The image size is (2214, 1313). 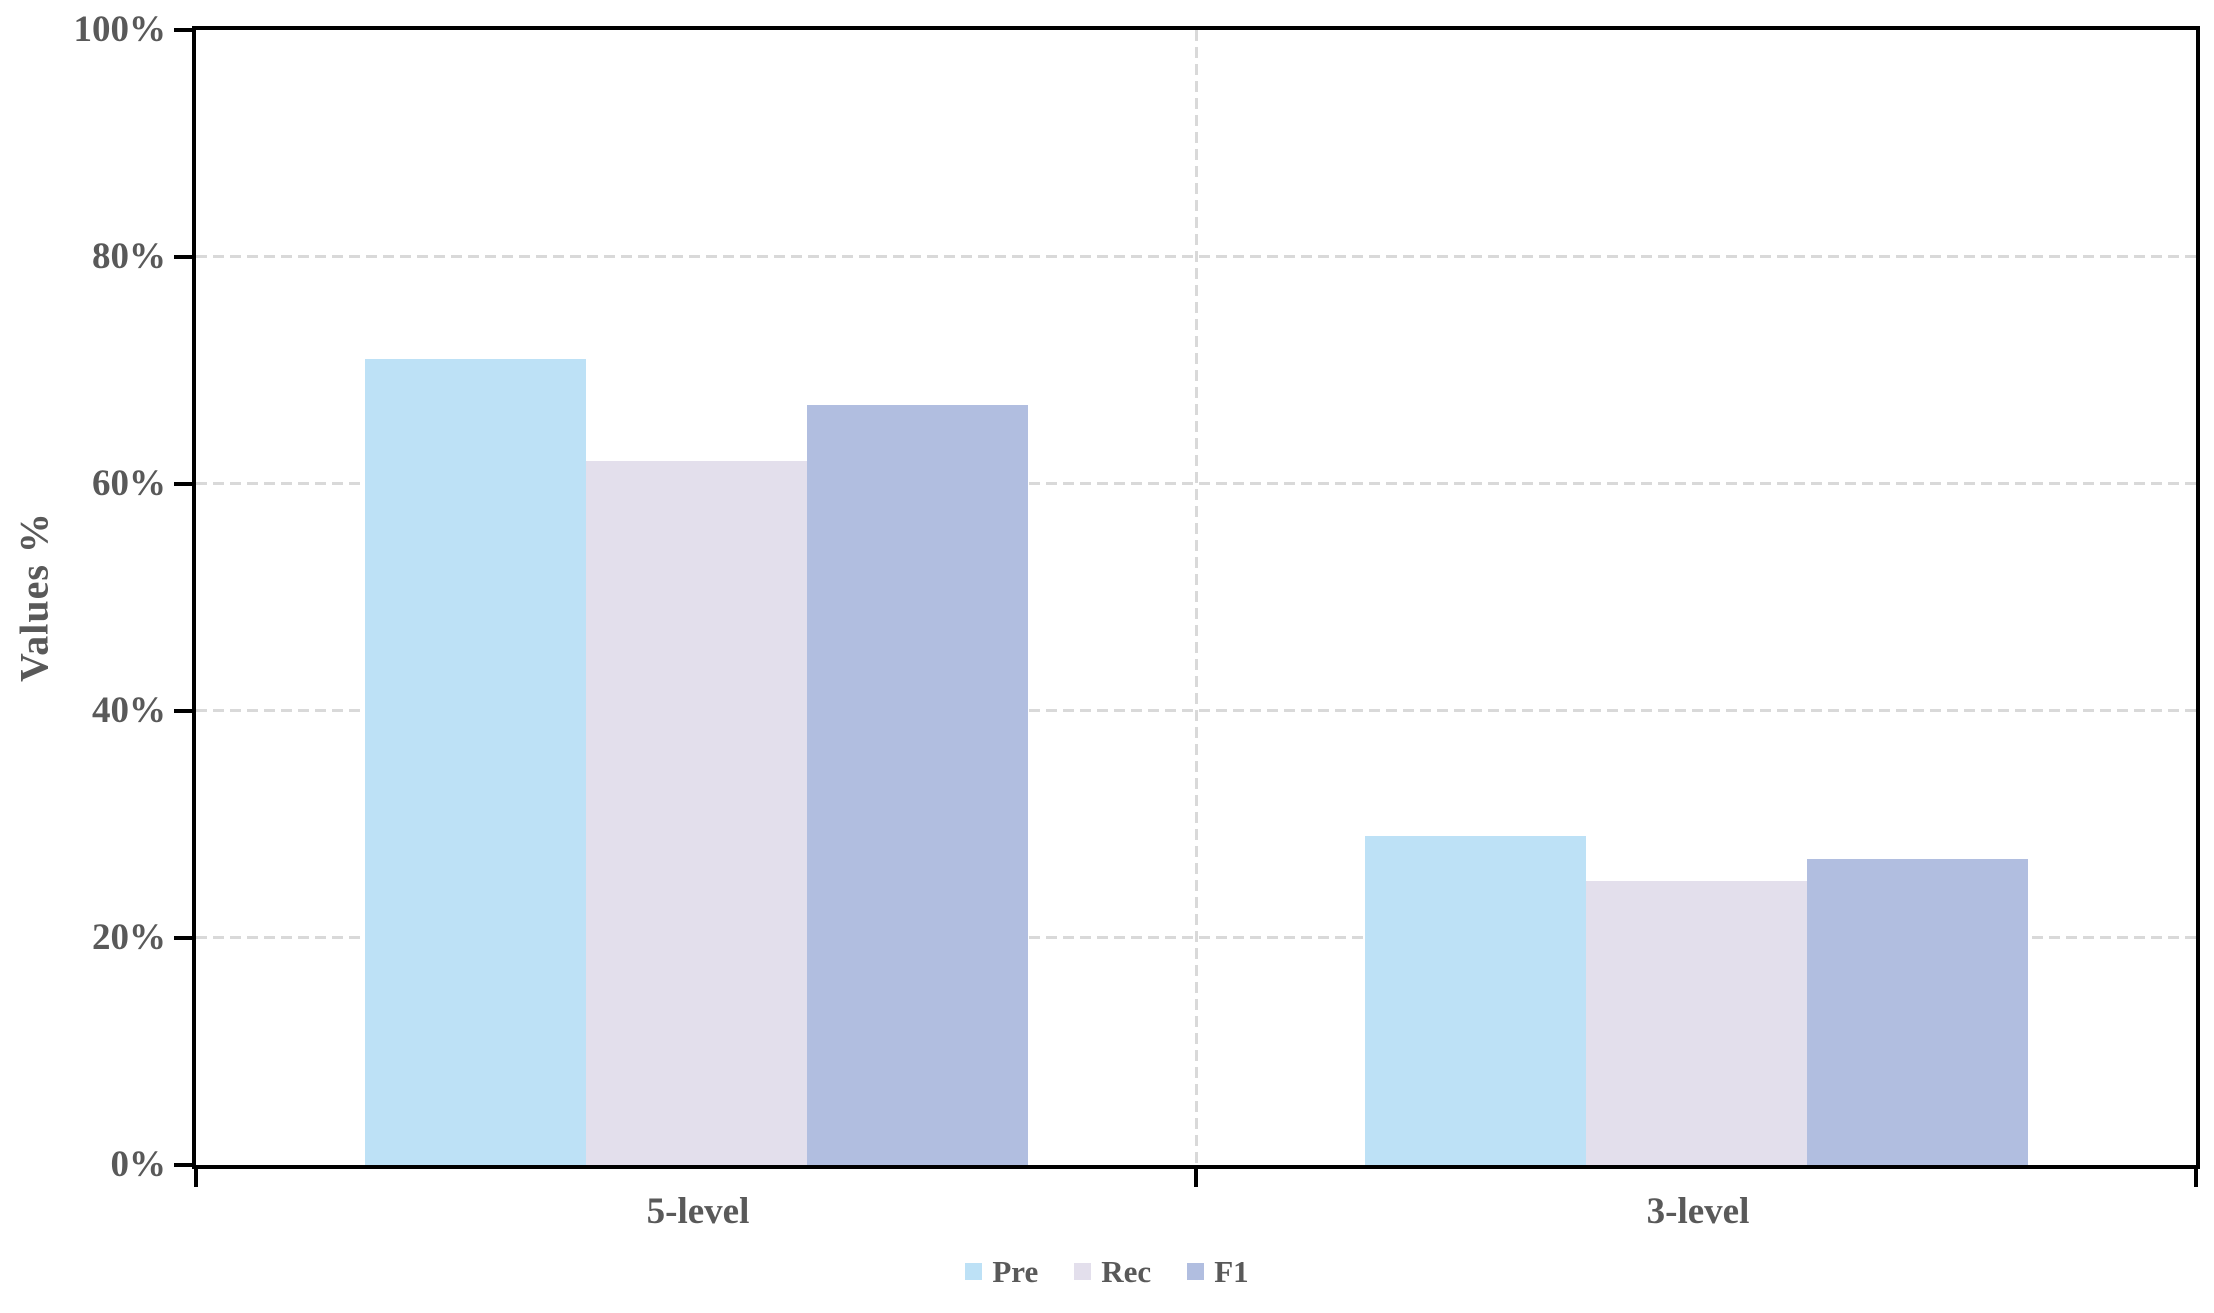 I want to click on legend-label-pre: Pre, so click(x=1015, y=1271).